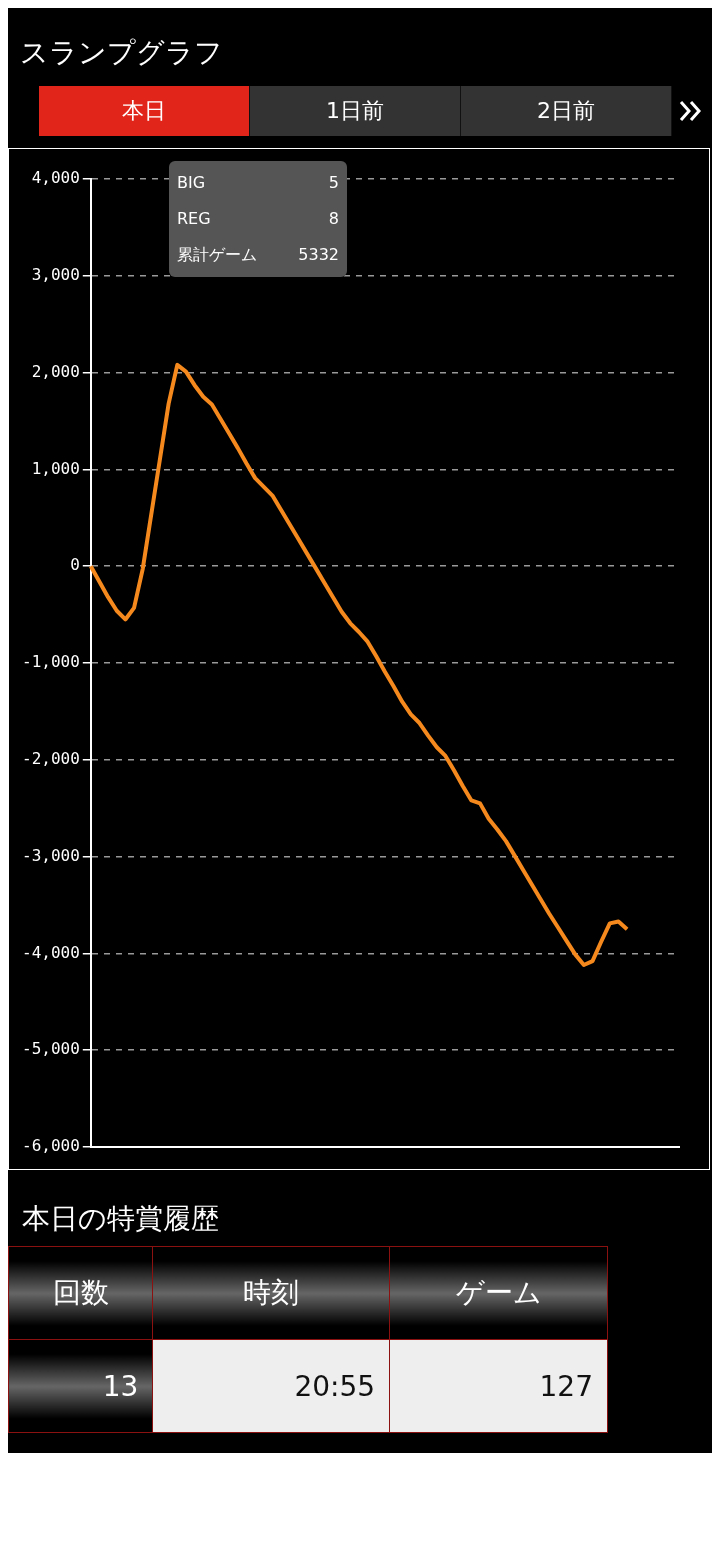 The image size is (720, 1560). What do you see at coordinates (55, 371) in the screenshot?
I see `y-tick-label: 2,000` at bounding box center [55, 371].